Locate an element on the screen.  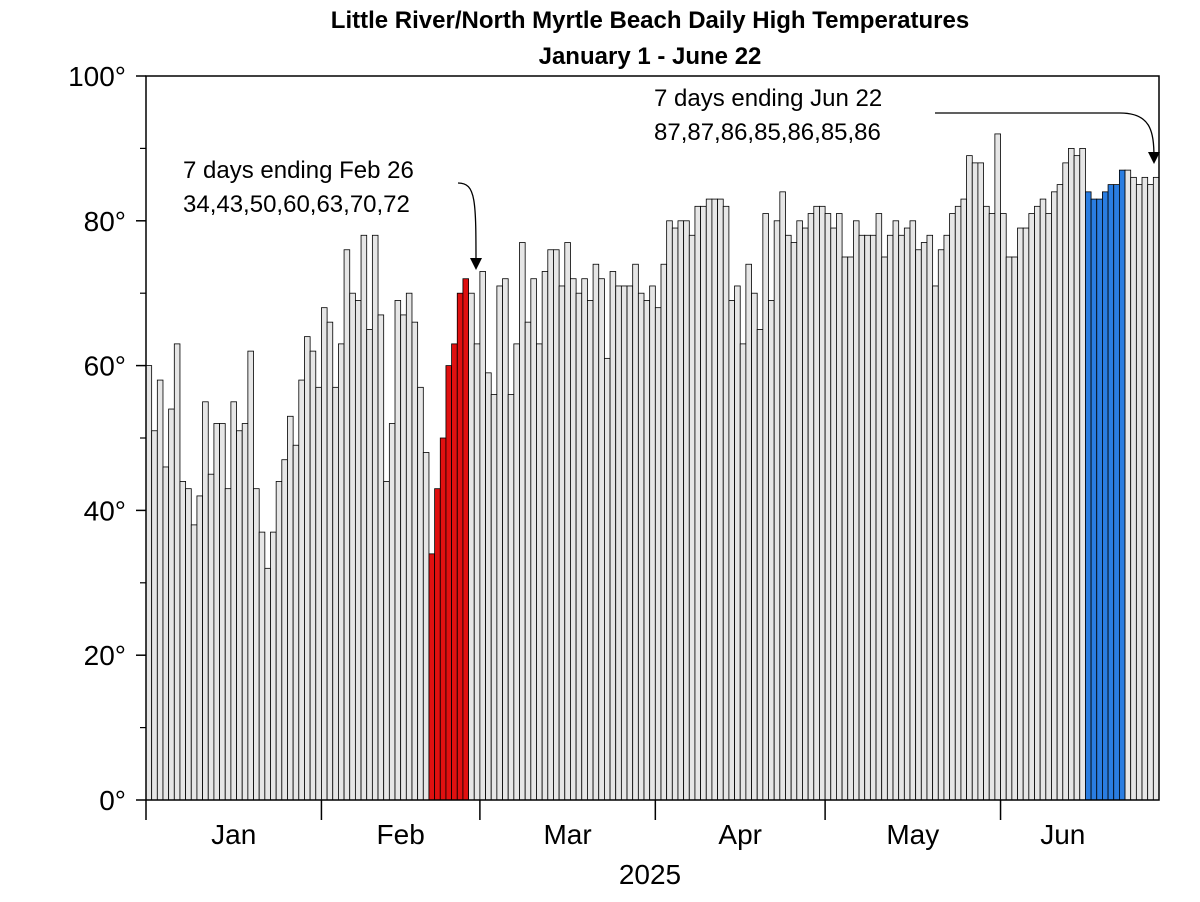
annotation-feb-line1: 7 days ending Feb 26 is located at coordinates (298, 170).